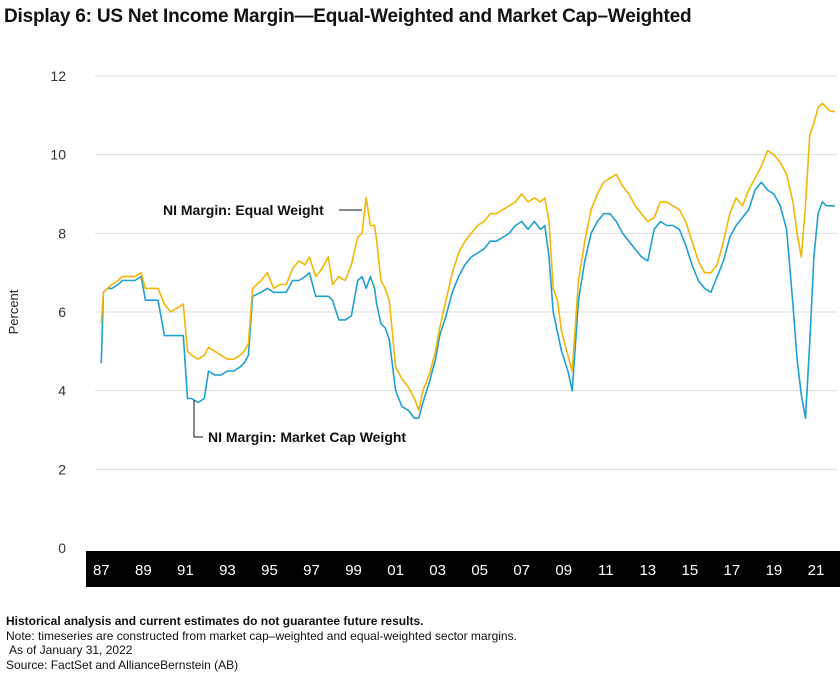 Image resolution: width=840 pixels, height=674 pixels. What do you see at coordinates (479, 570) in the screenshot?
I see `x-tick-label: 05` at bounding box center [479, 570].